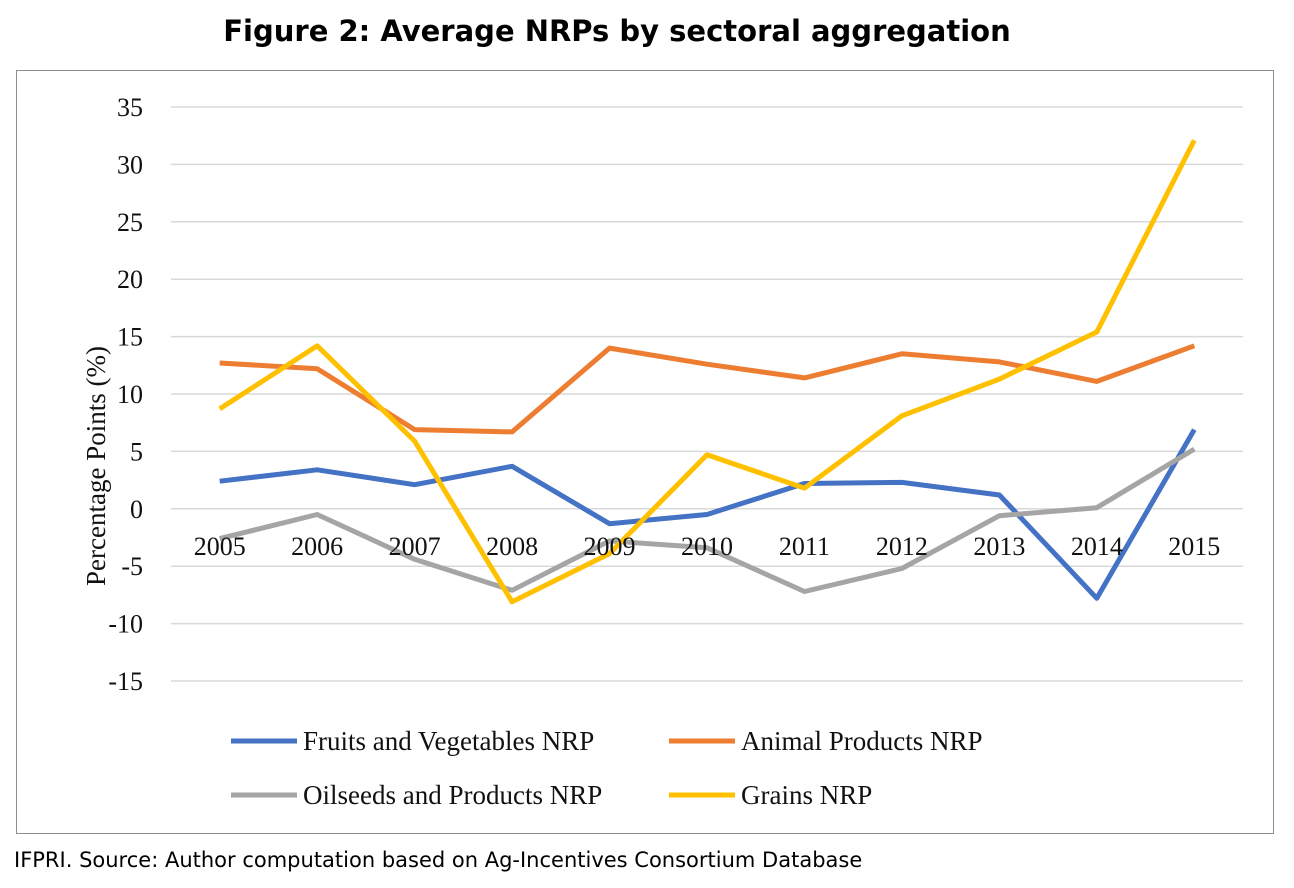 This screenshot has width=1294, height=888. I want to click on y-tick-label: 15, so click(130, 337).